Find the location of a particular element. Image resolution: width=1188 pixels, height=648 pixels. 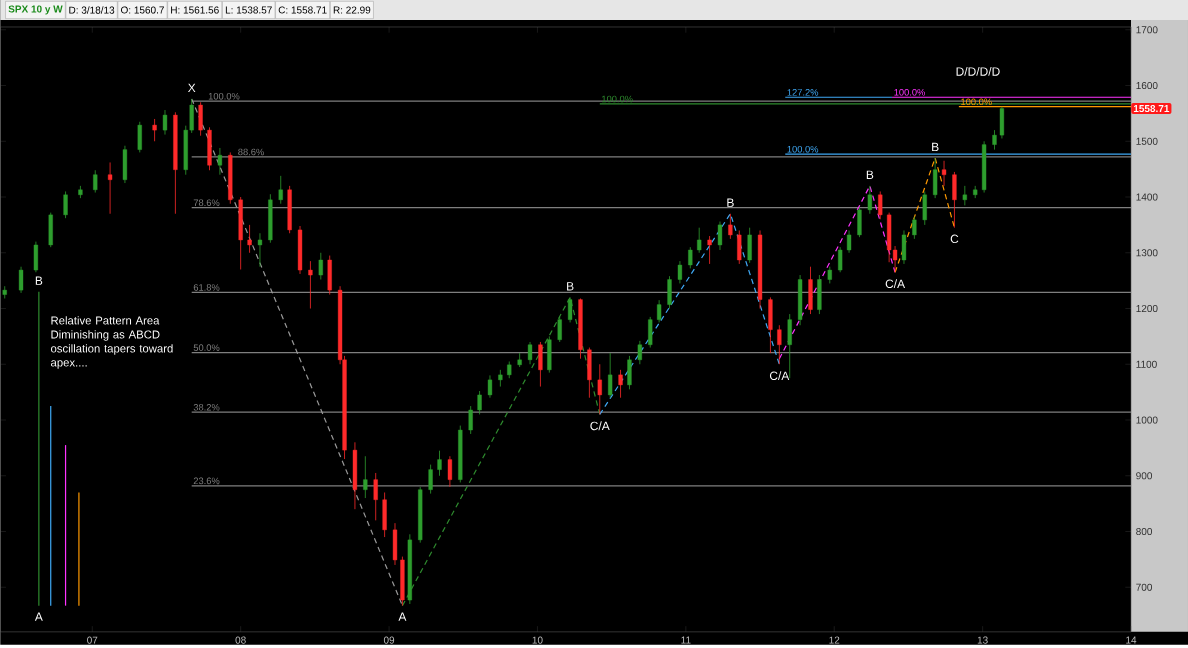

y-tick-label: 700 is located at coordinates (1144, 587).